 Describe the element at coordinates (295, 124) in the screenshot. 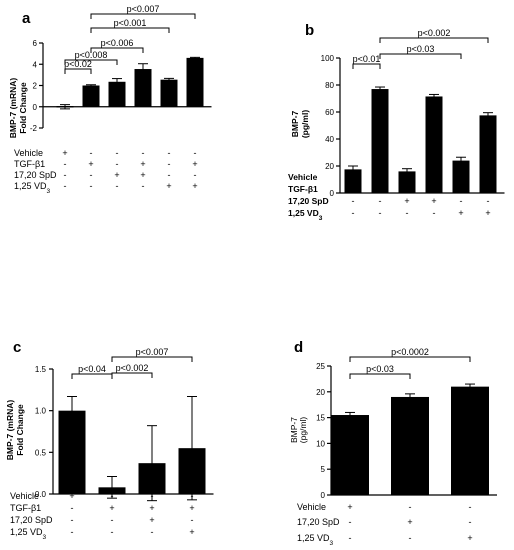

I see `y-axis-label-b: BMP-7` at that location.